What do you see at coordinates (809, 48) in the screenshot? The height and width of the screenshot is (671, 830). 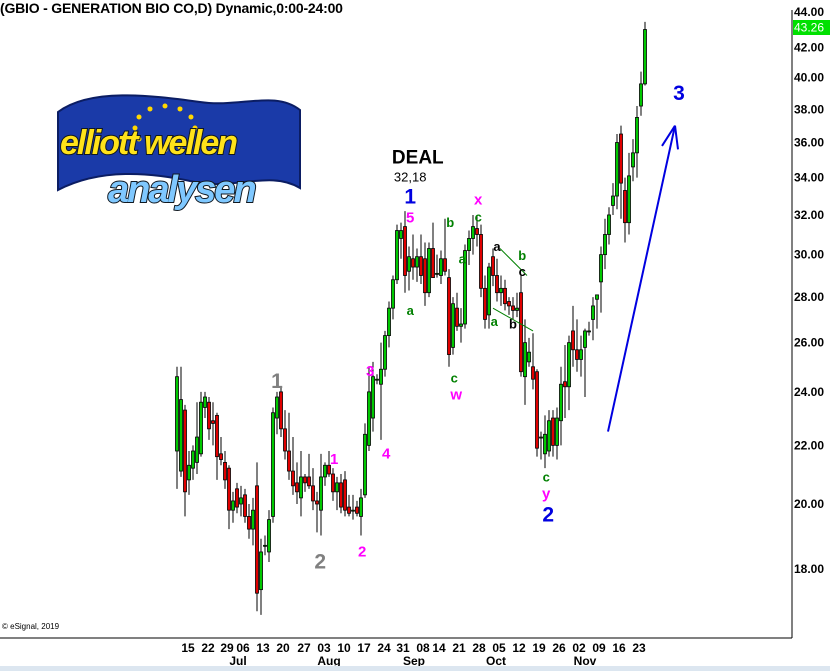 I see `y-tick-label: 42.00` at bounding box center [809, 48].